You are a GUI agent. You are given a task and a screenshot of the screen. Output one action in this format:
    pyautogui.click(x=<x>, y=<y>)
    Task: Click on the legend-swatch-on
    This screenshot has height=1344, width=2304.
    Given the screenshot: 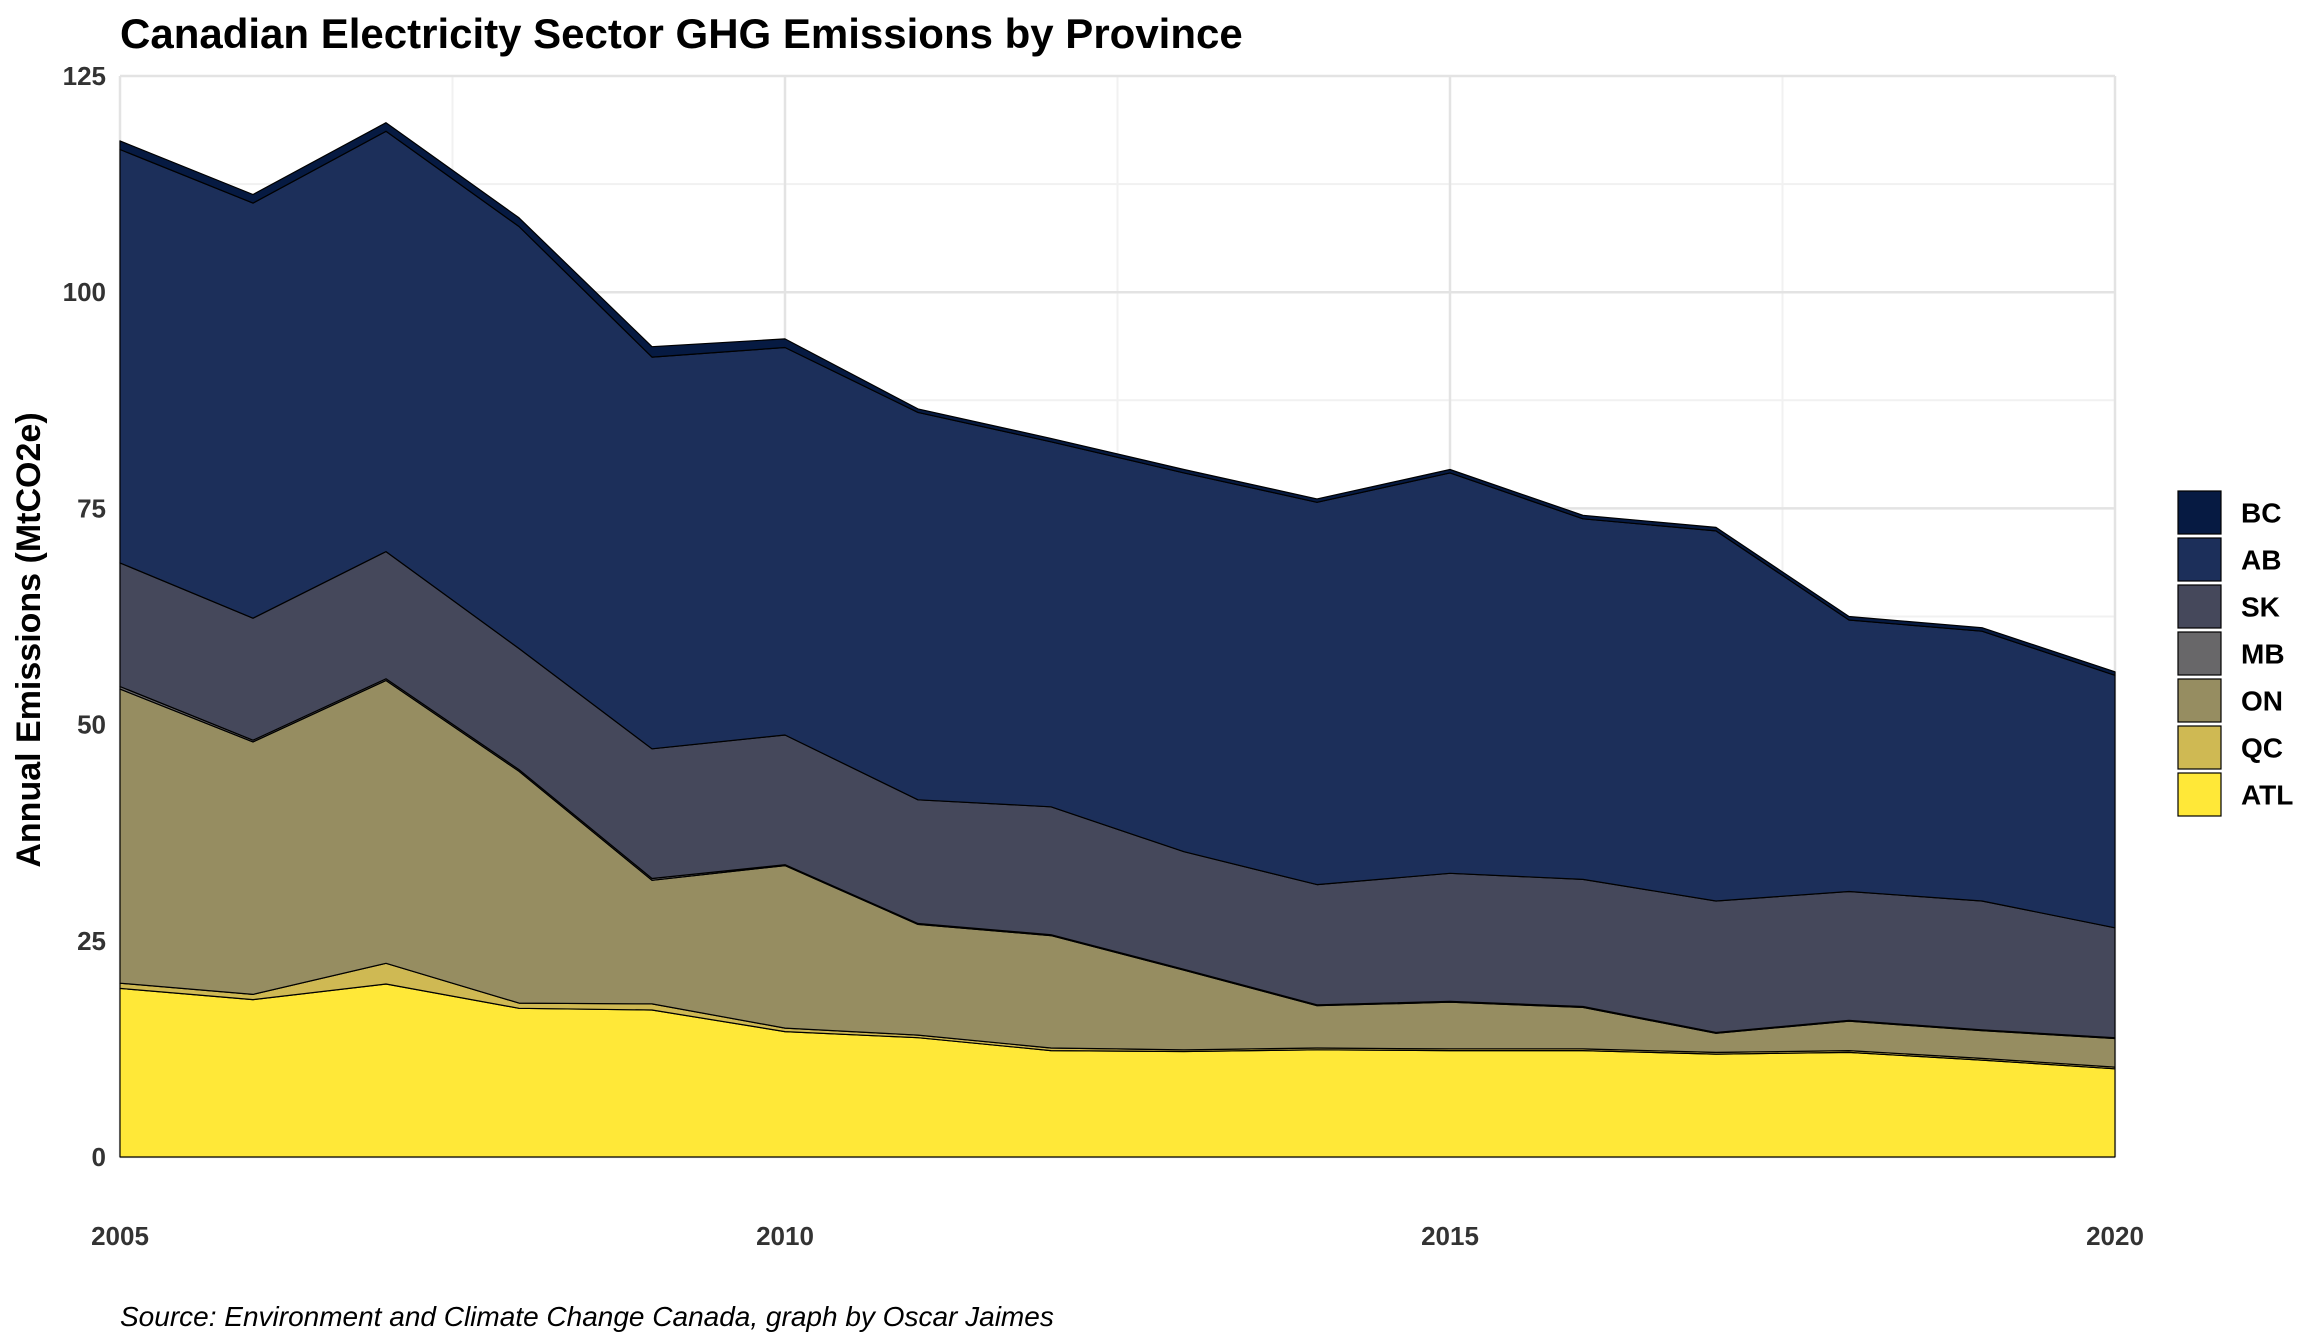 What is the action you would take?
    pyautogui.click(x=2199, y=700)
    